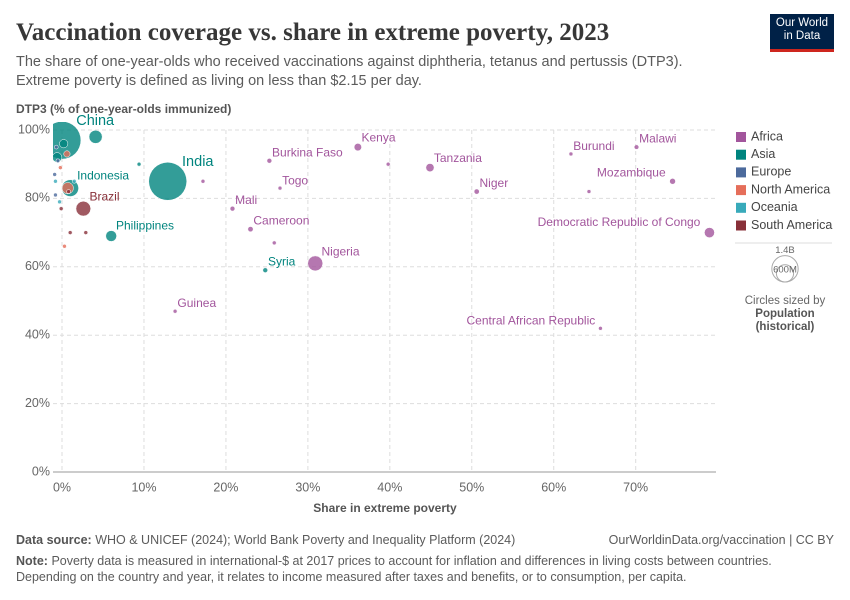  I want to click on x-tick-label: 30%, so click(307, 487).